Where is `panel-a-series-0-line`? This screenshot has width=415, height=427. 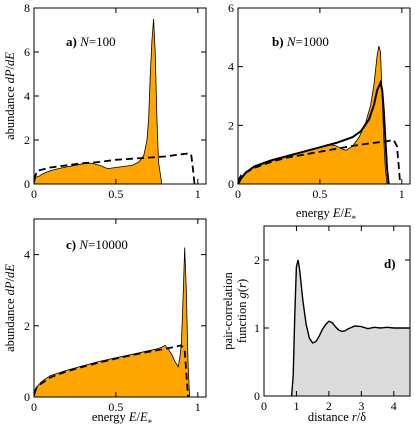
panel-a-series-0-line is located at coordinates (98, 101).